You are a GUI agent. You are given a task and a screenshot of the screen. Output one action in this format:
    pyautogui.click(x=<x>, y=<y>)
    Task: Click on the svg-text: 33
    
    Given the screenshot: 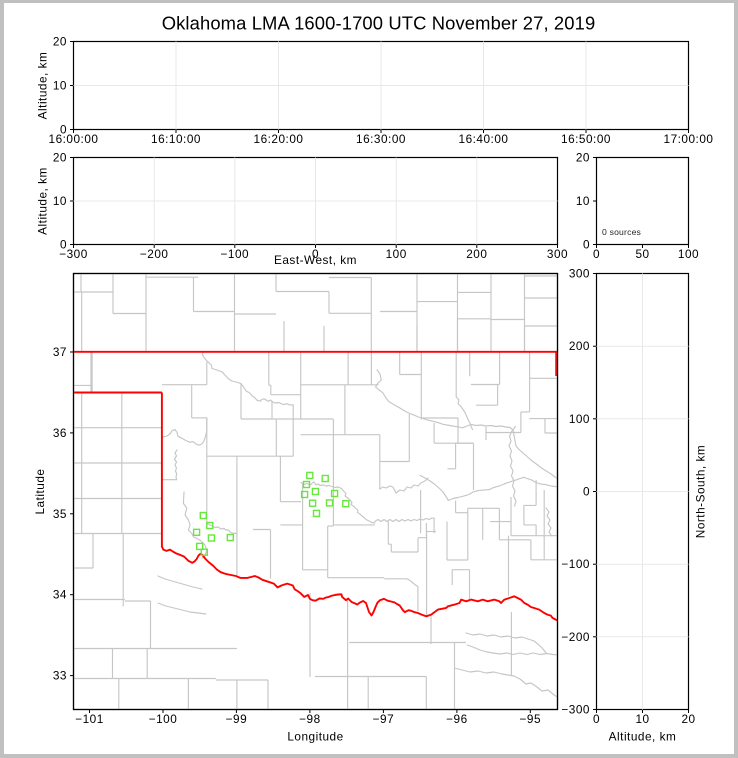 What is the action you would take?
    pyautogui.click(x=60, y=676)
    